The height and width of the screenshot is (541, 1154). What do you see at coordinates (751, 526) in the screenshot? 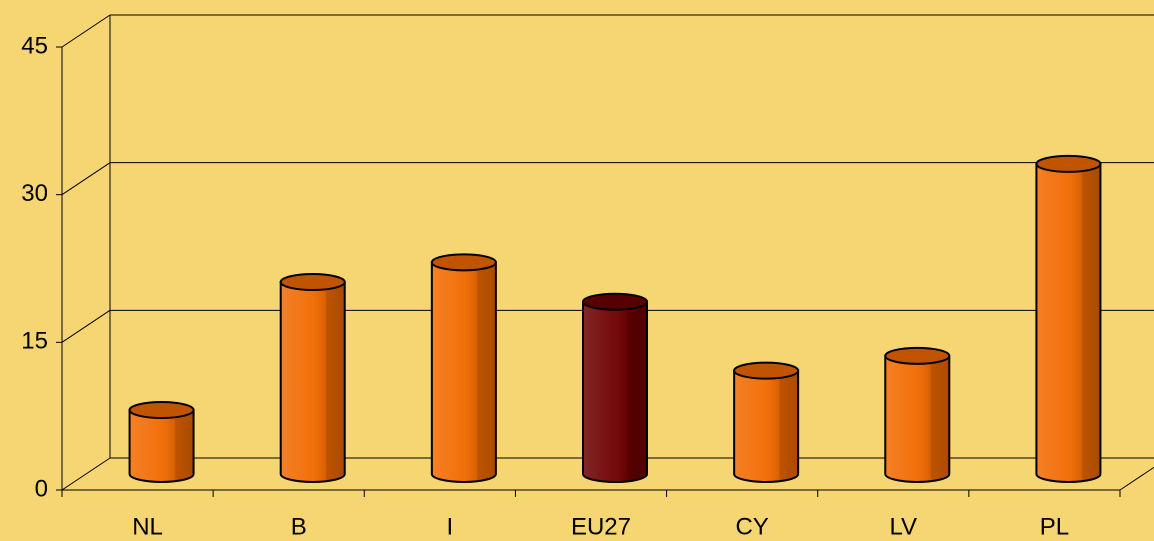
I see `x-tick-label: CY` at bounding box center [751, 526].